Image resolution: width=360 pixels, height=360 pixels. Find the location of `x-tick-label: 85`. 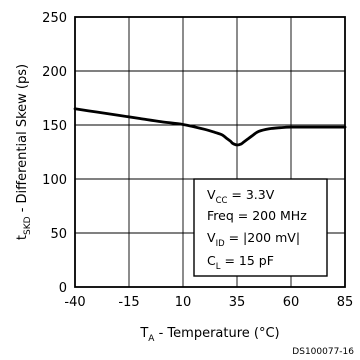

x-tick-label: 85 is located at coordinates (345, 302).